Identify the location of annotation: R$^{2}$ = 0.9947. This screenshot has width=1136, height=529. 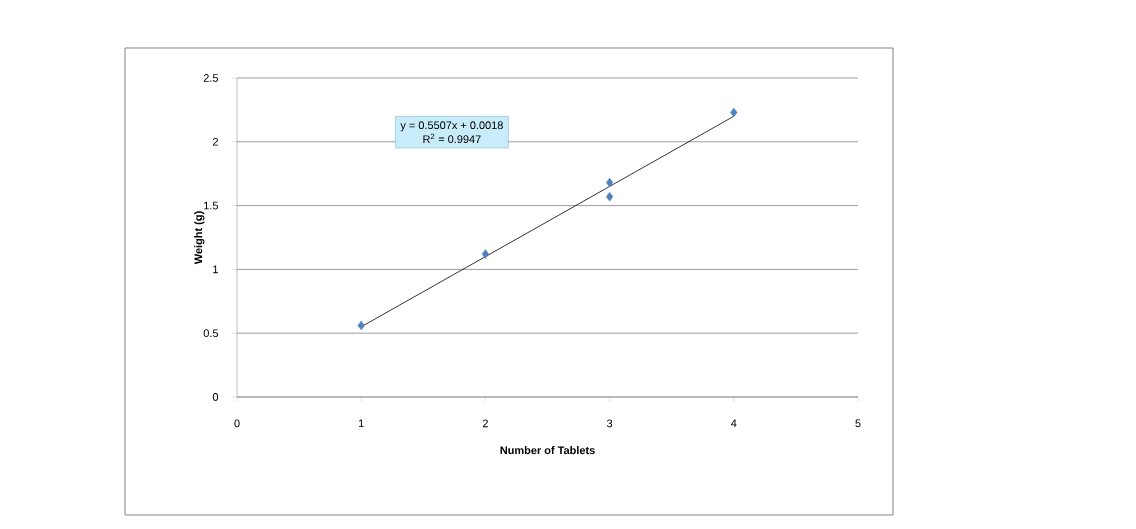
(452, 138).